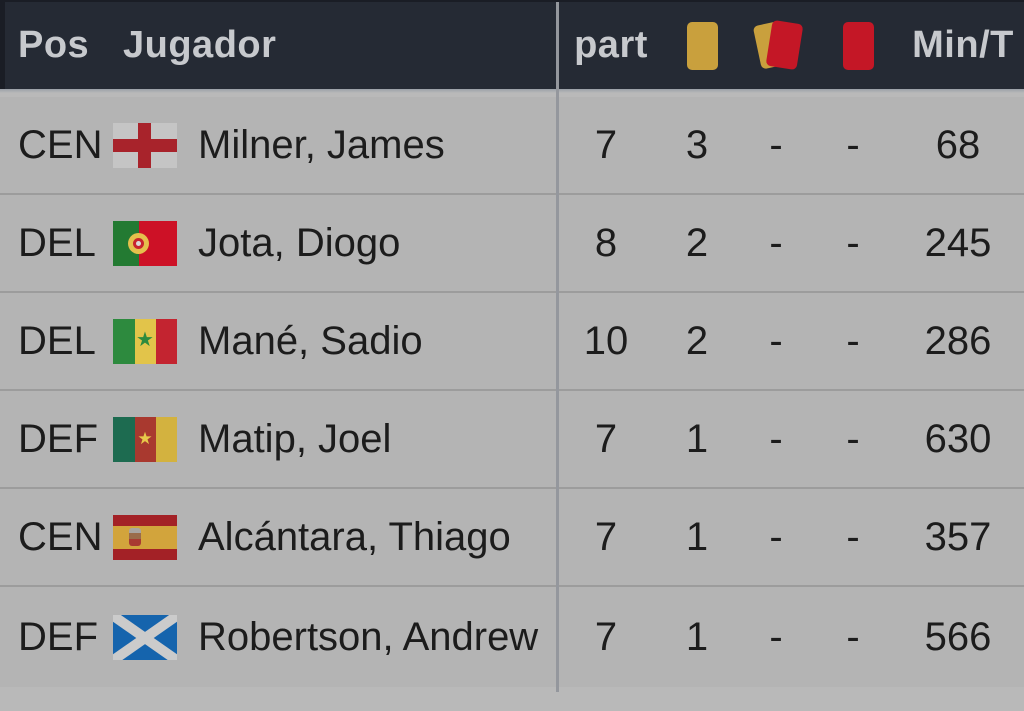  Describe the element at coordinates (54, 45) in the screenshot. I see `column-header-pos: Pos` at that location.